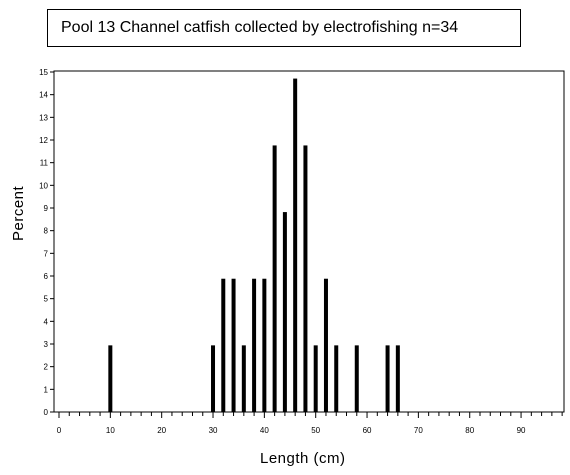 The image size is (570, 475). I want to click on y-tick-label: 1, so click(46, 389).